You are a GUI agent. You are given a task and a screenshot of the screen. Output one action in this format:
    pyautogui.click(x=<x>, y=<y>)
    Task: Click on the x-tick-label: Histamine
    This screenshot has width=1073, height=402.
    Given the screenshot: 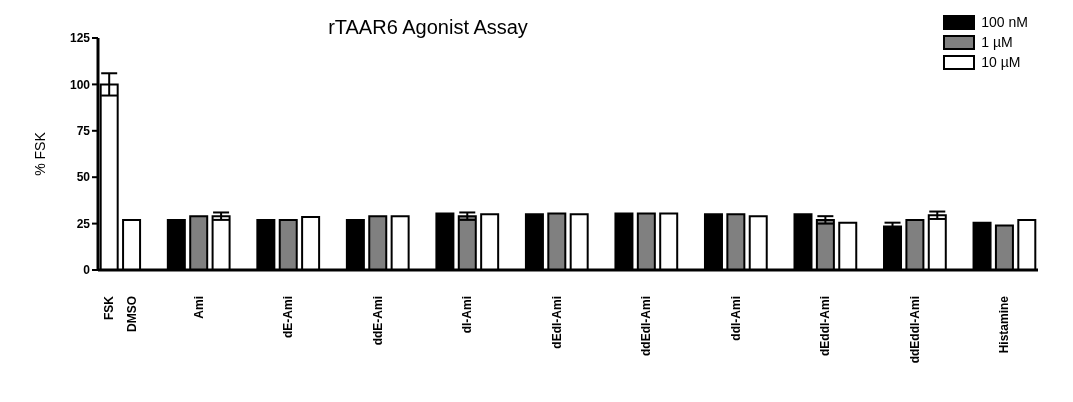 What is the action you would take?
    pyautogui.click(x=1004, y=324)
    